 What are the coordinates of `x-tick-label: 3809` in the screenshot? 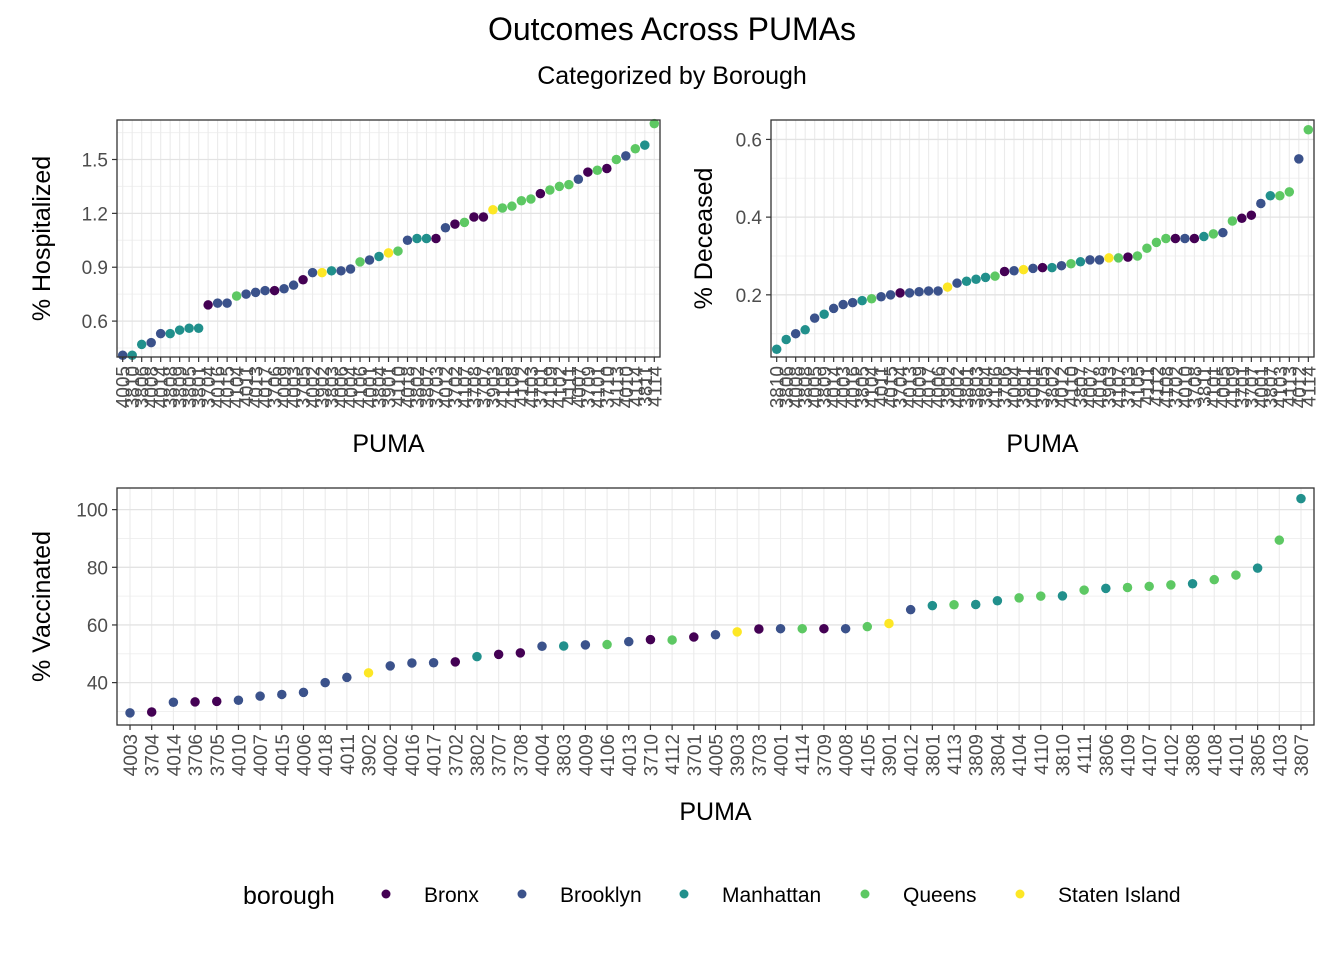 It's located at (181, 387).